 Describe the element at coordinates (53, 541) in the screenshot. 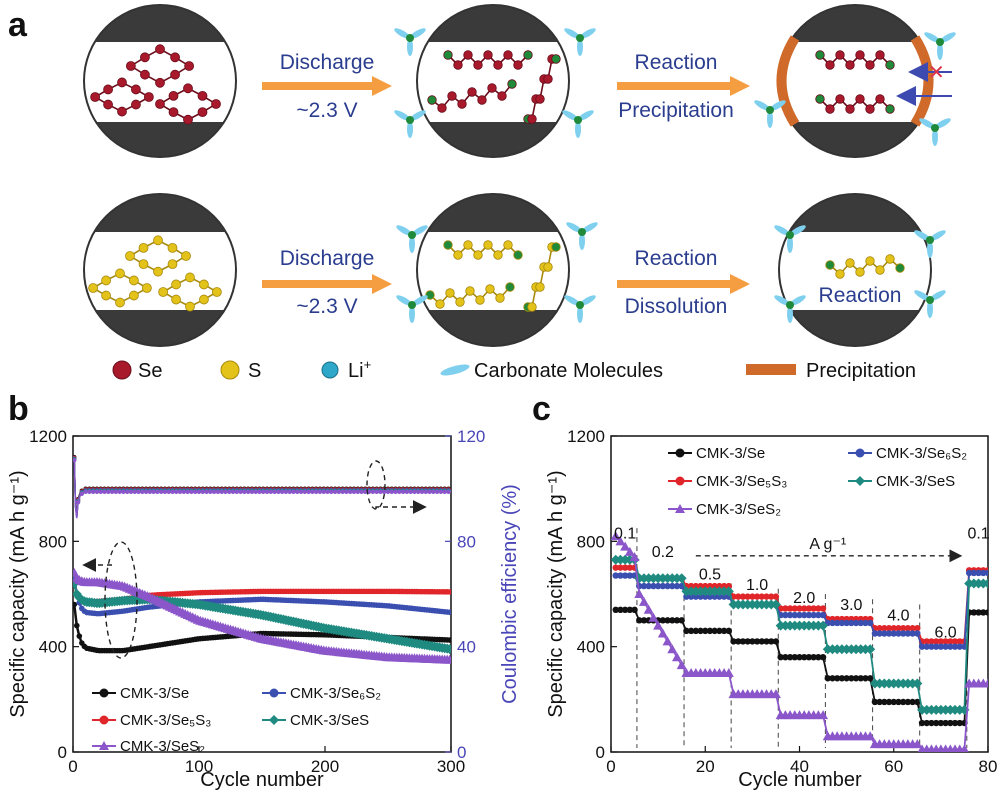

I see `y-tick-label-b: 800` at that location.